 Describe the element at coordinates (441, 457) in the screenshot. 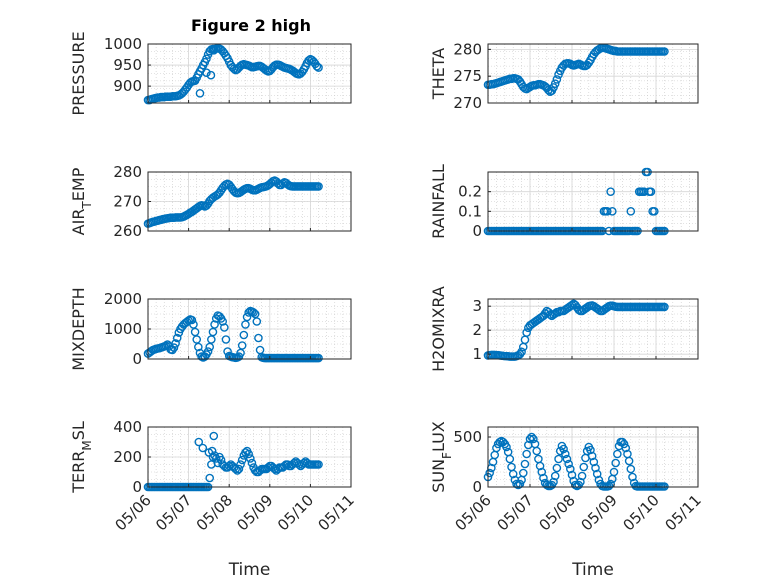

I see `y-axis-label: SUNFLUX` at that location.